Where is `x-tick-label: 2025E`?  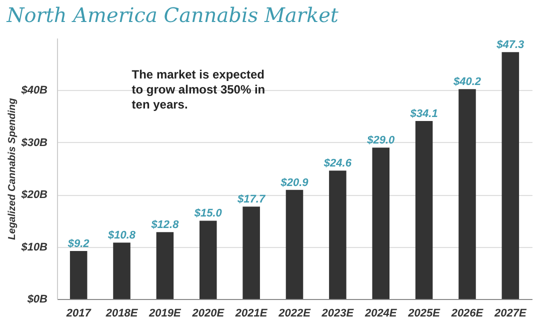 x-tick-label: 2025E is located at coordinates (424, 314).